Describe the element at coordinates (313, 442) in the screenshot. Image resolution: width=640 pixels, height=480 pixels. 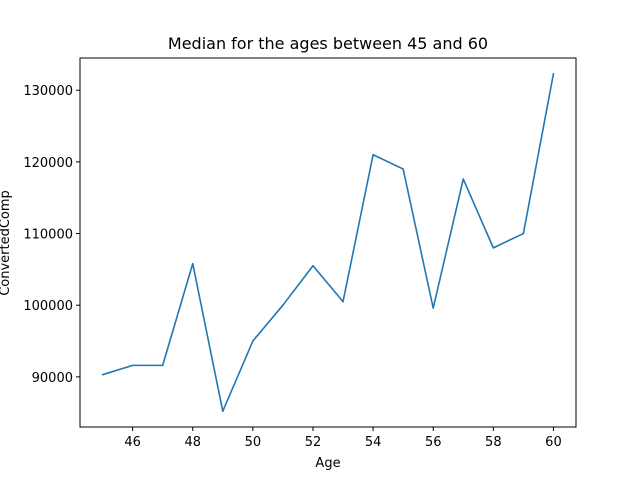
I see `x-tick-label: 52` at that location.